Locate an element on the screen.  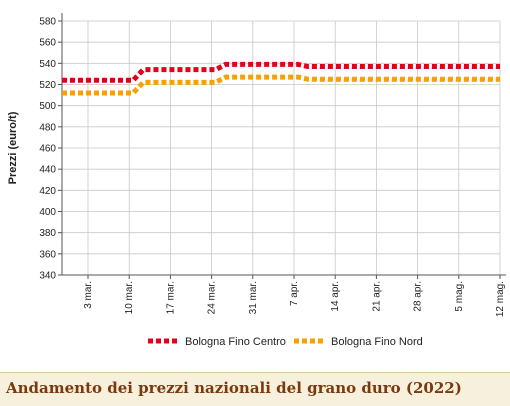
y-tick-label: 340 is located at coordinates (47, 276).